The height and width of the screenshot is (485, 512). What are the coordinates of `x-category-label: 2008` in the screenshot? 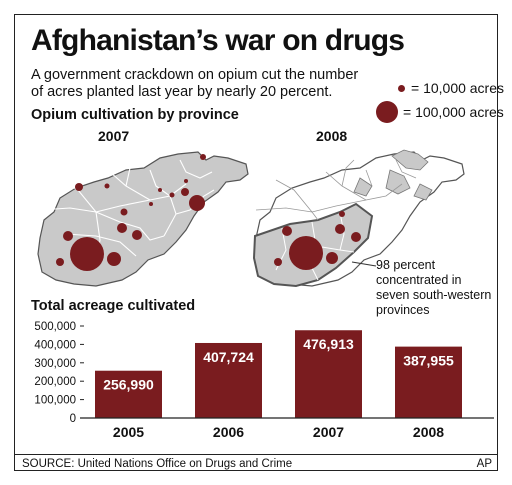 It's located at (428, 432).